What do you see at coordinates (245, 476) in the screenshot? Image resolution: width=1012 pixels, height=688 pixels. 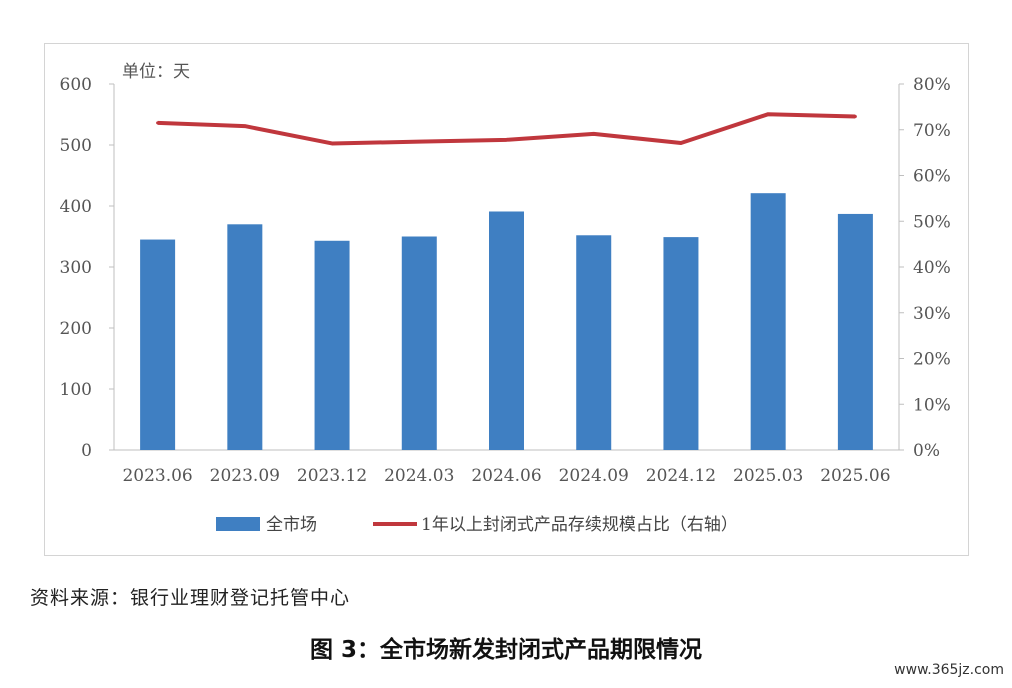 I see `x-tick-label: 2023.09` at bounding box center [245, 476].